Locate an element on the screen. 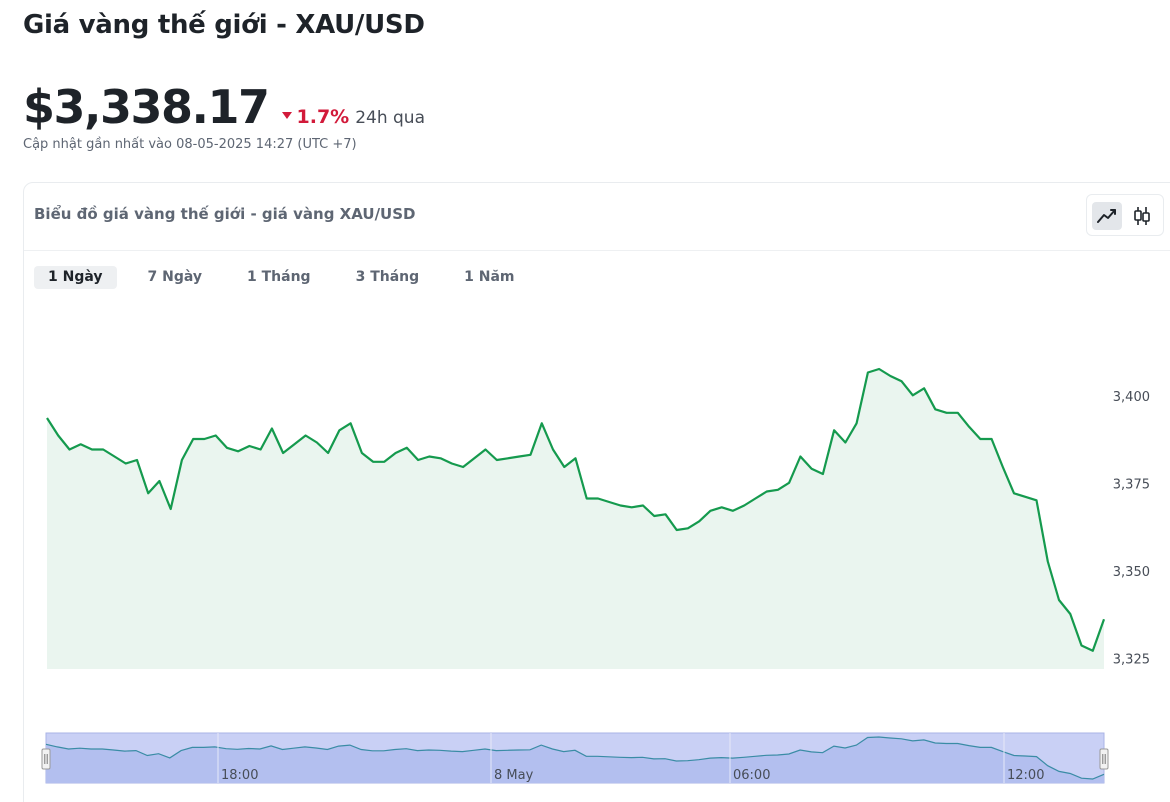 The height and width of the screenshot is (802, 1170). card-divider is located at coordinates (597, 250).